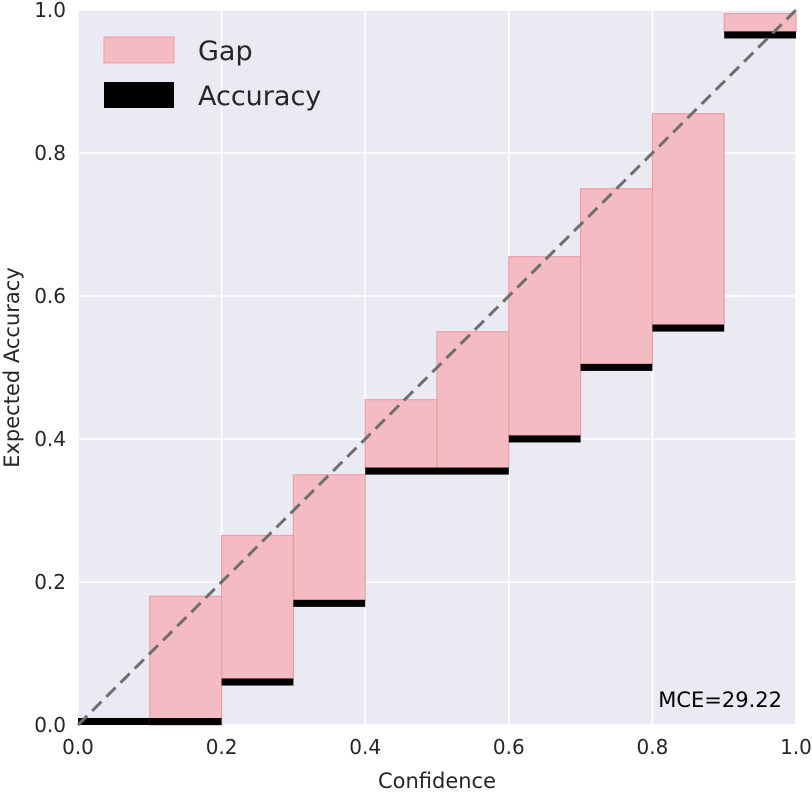 This screenshot has height=794, width=812. What do you see at coordinates (437, 781) in the screenshot?
I see `x-axis-label: Confidence` at bounding box center [437, 781].